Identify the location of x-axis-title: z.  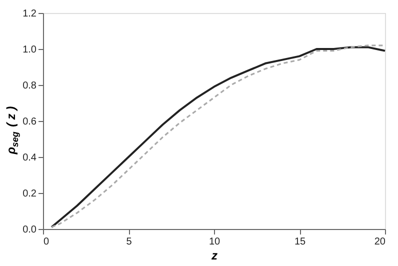
(214, 255).